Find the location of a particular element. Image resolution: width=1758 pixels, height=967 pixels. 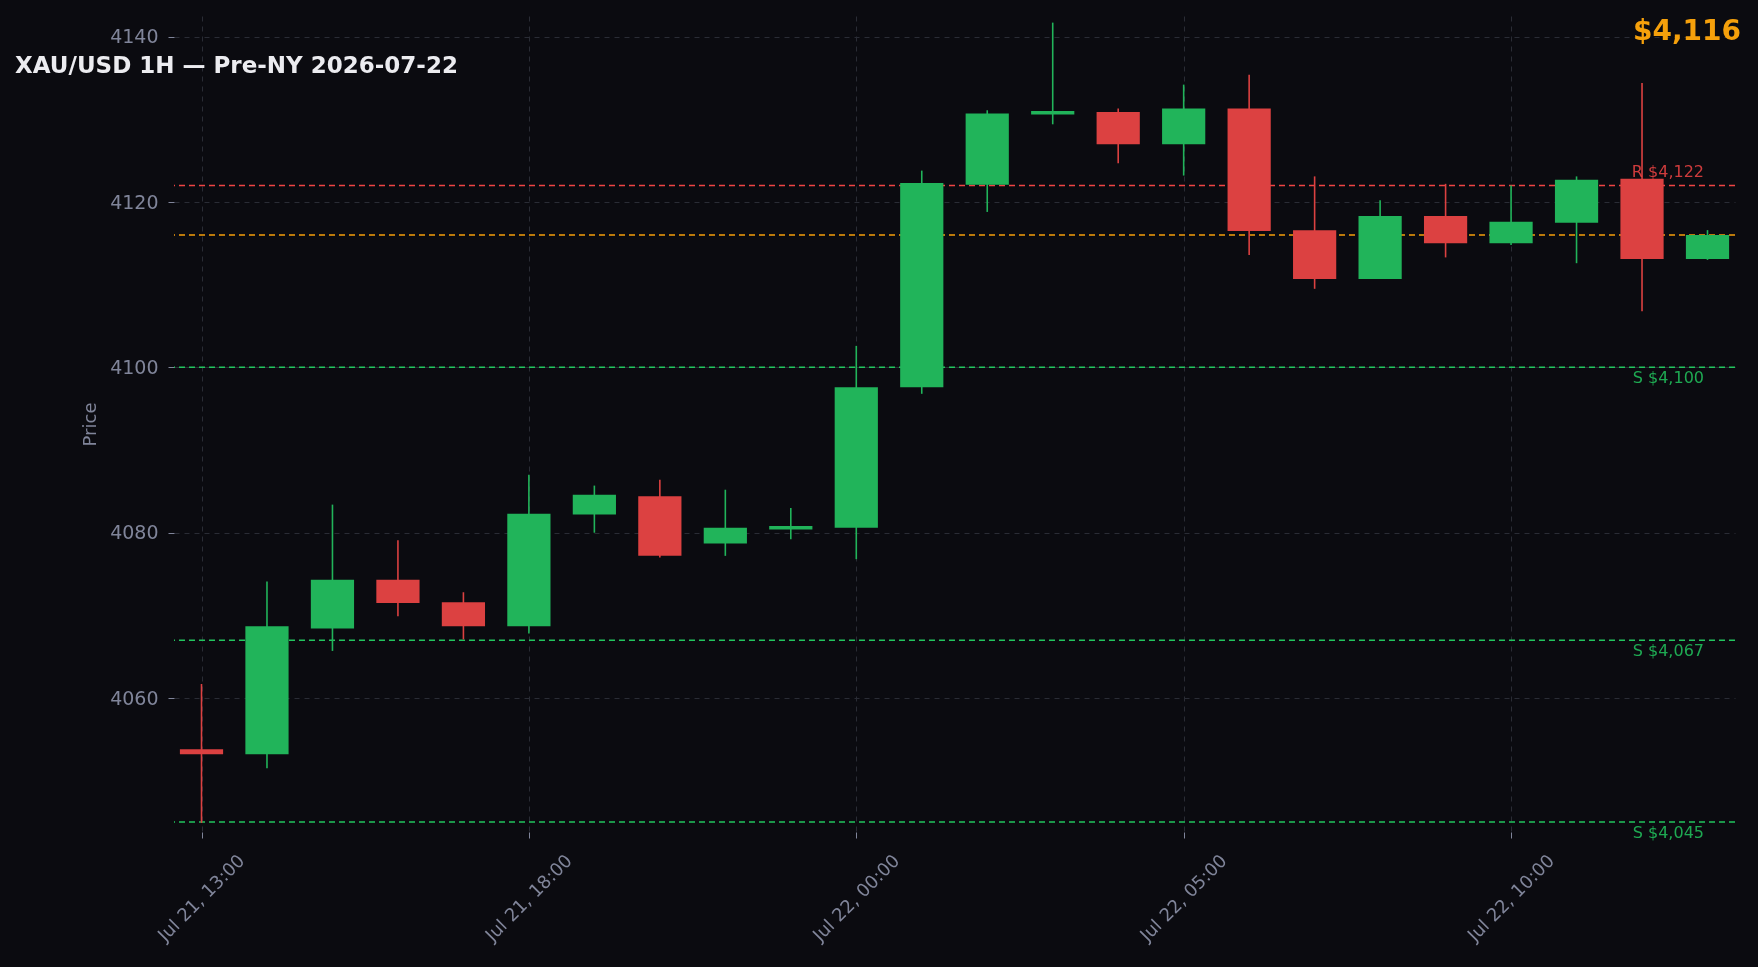

ref-line-label: S $4,045 is located at coordinates (1668, 833).